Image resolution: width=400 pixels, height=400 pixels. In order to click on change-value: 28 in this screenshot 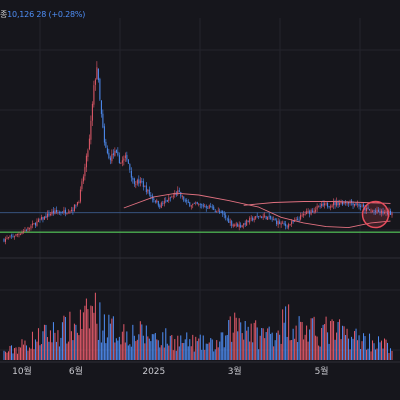, I will do `click(41, 14)`.